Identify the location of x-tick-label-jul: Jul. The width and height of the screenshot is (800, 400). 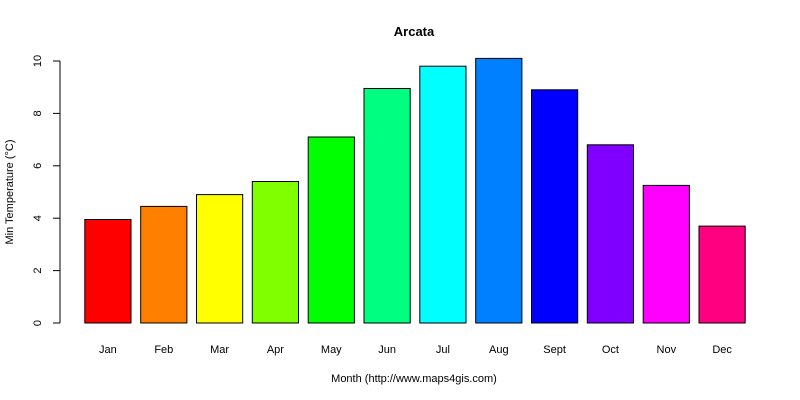
(443, 350).